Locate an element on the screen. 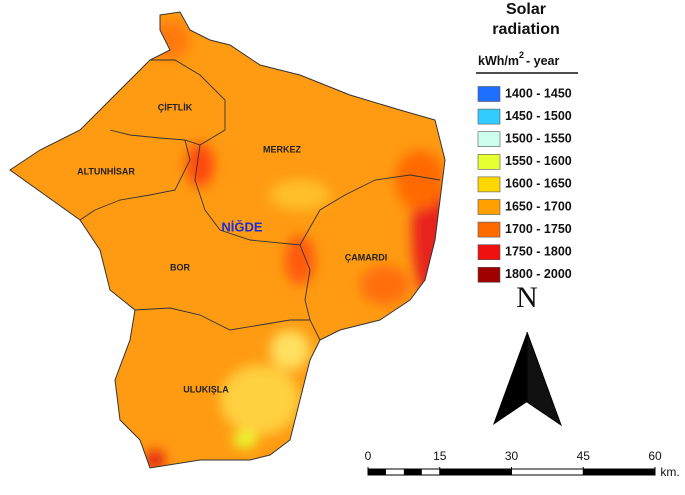 This screenshot has height=495, width=685. district-label: ÇAMARDI is located at coordinates (366, 257).